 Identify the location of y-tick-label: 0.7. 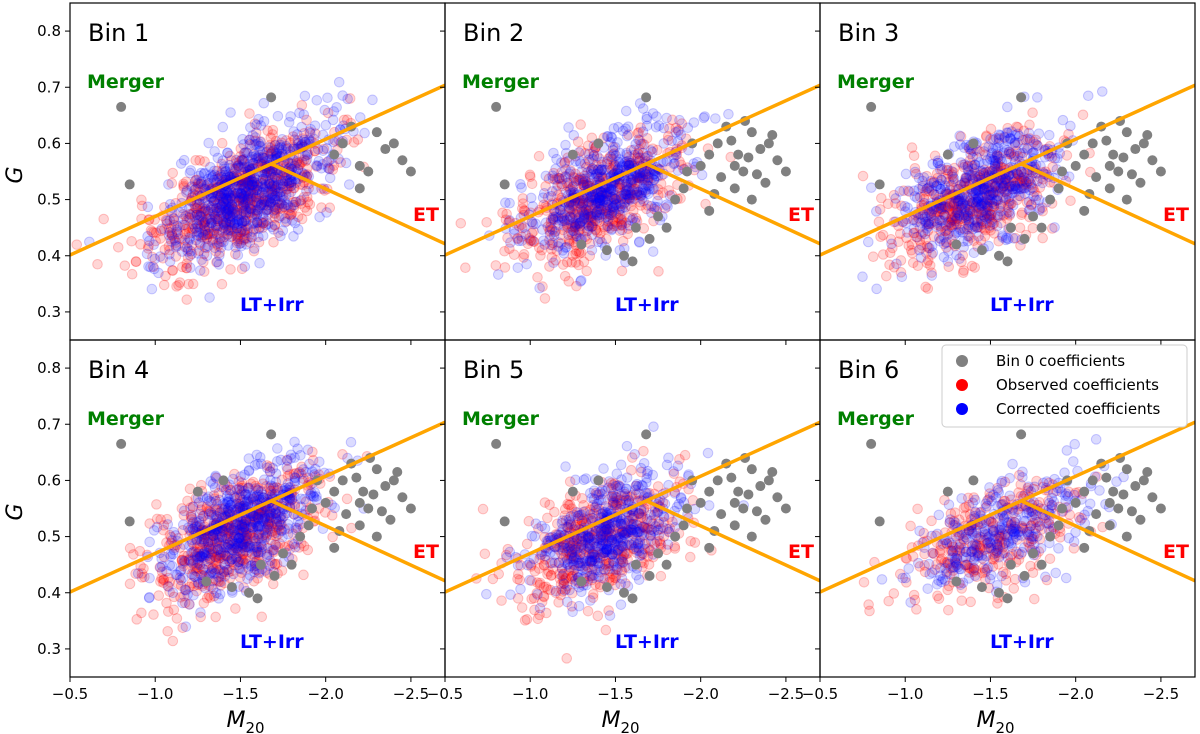
(49, 424).